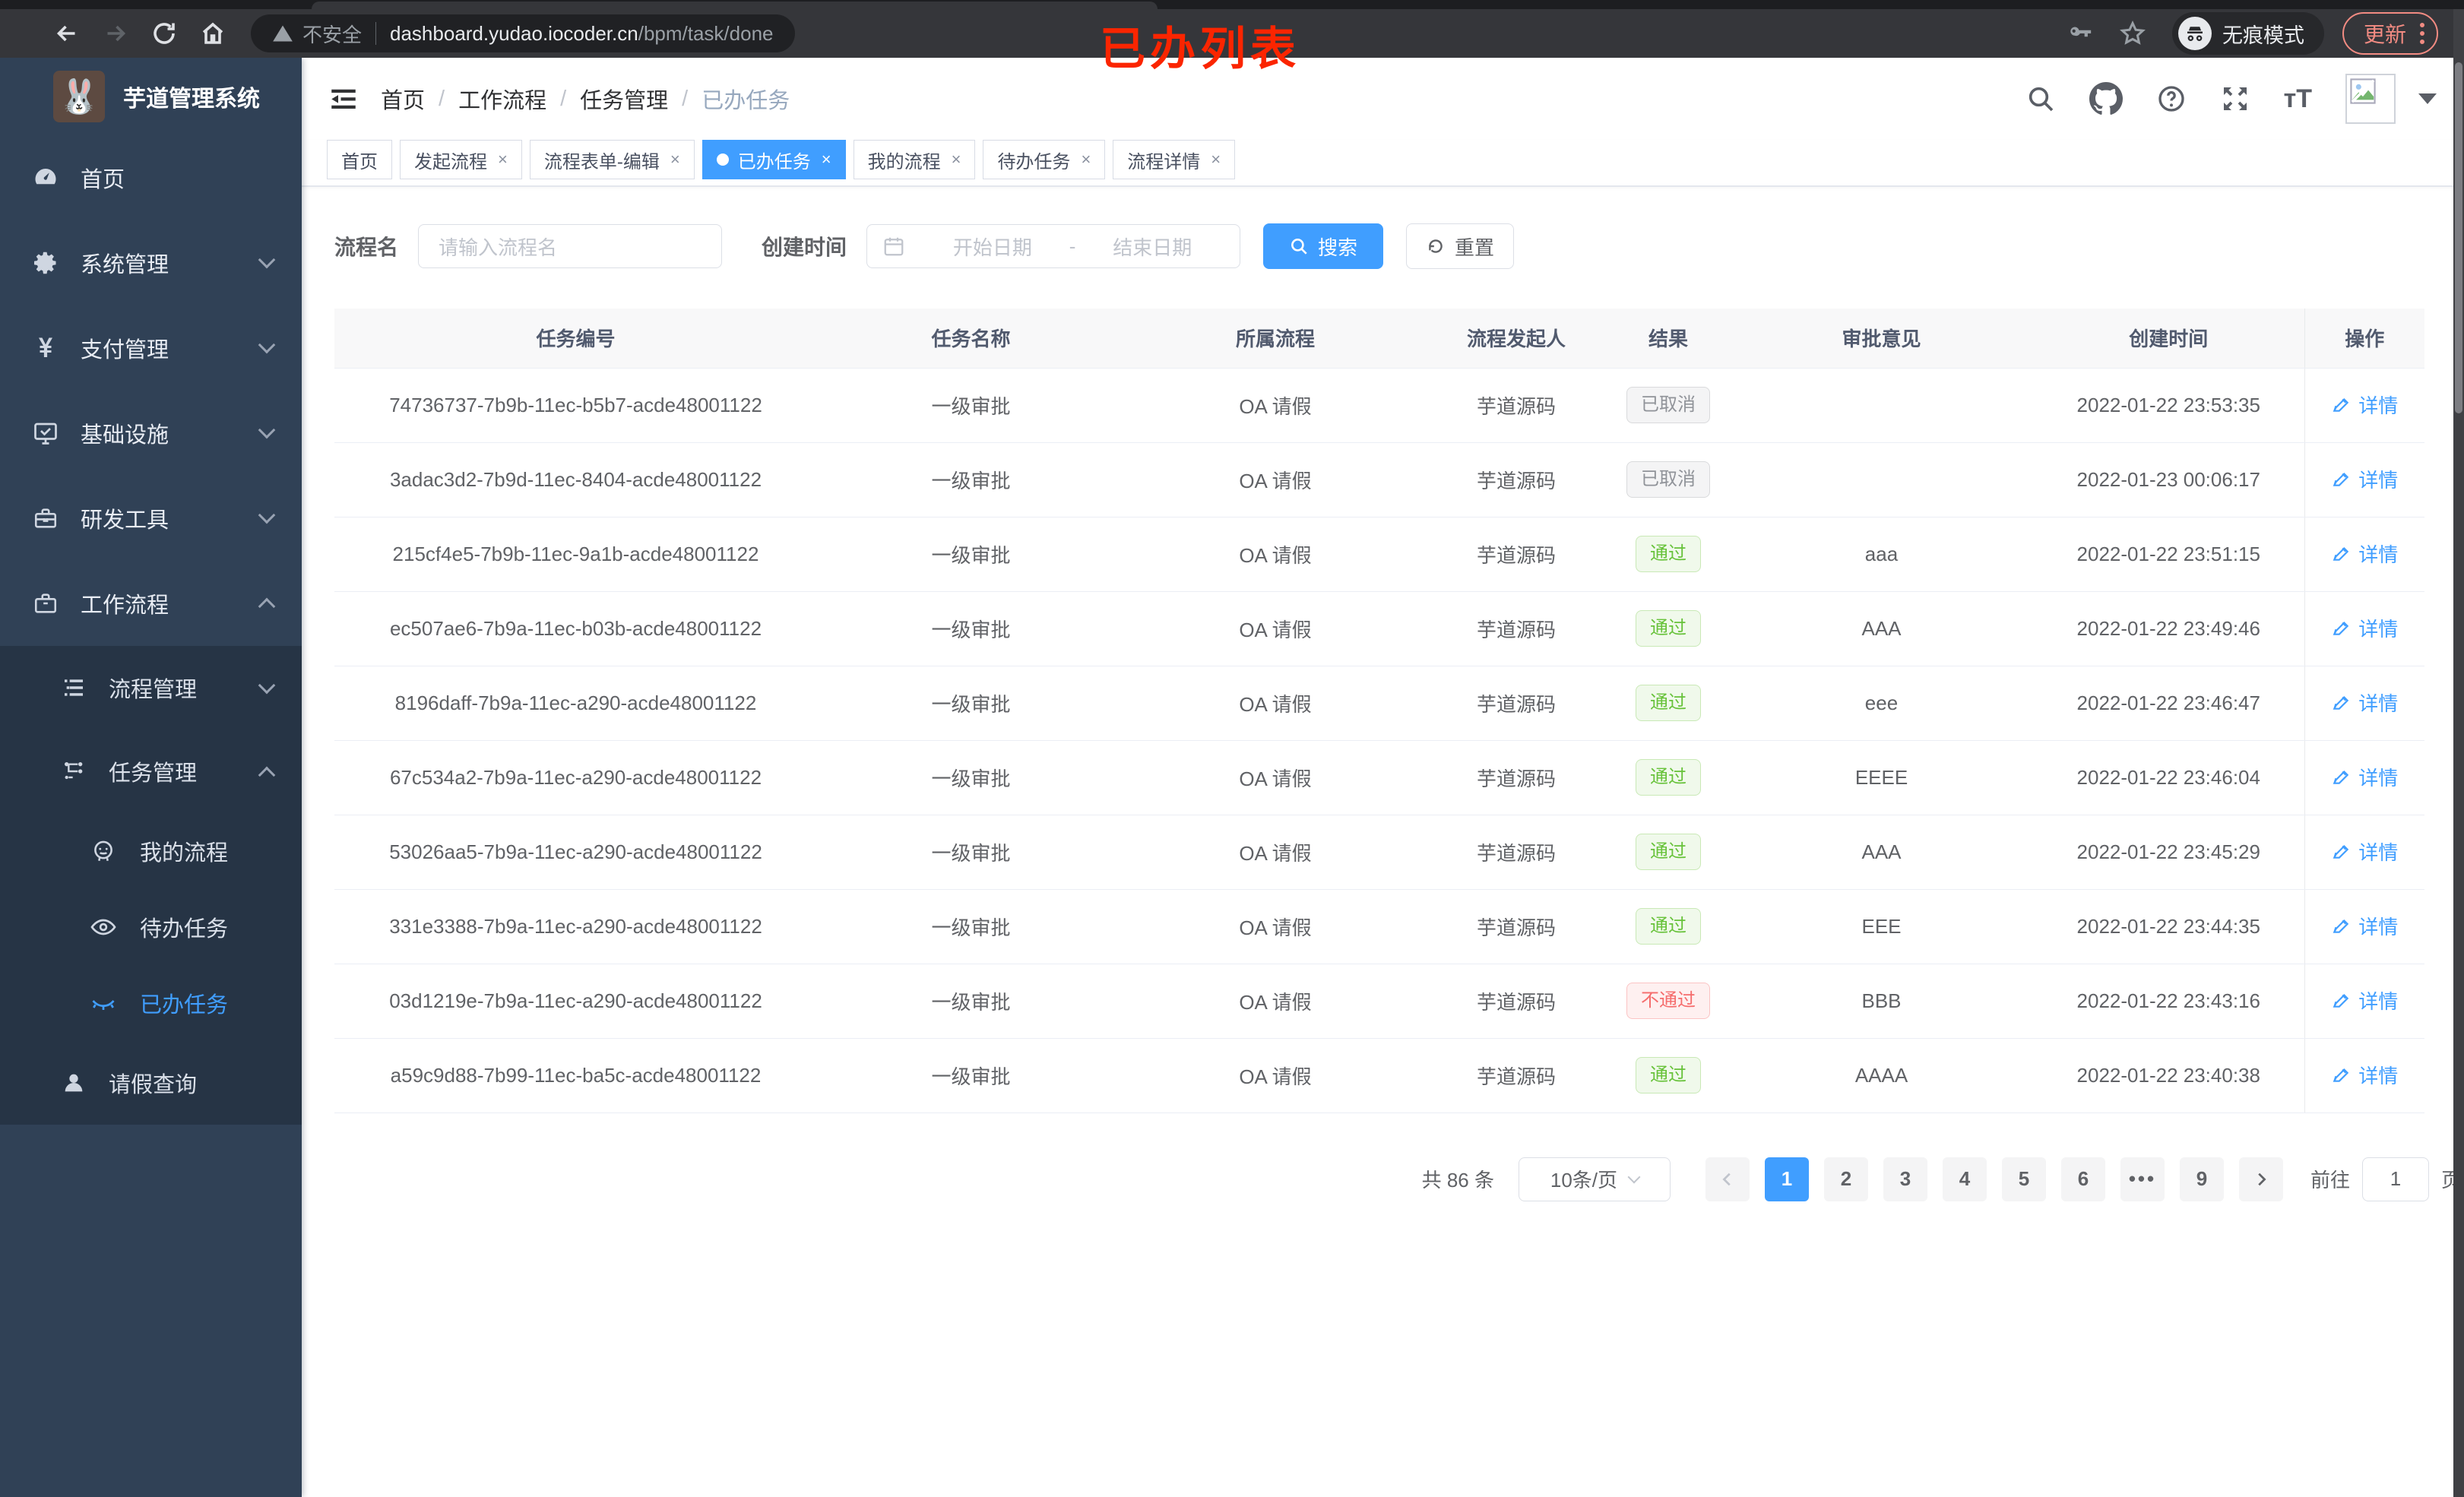  Describe the element at coordinates (151, 96) in the screenshot. I see `app-logo: 🐰 芋道管理系统` at that location.